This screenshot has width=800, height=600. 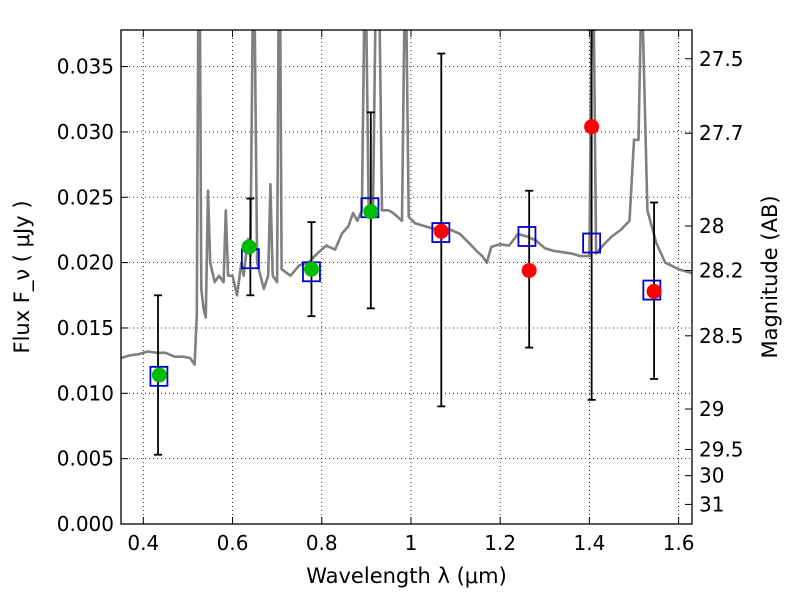 What do you see at coordinates (589, 543) in the screenshot?
I see `x-tick-label: 1.4` at bounding box center [589, 543].